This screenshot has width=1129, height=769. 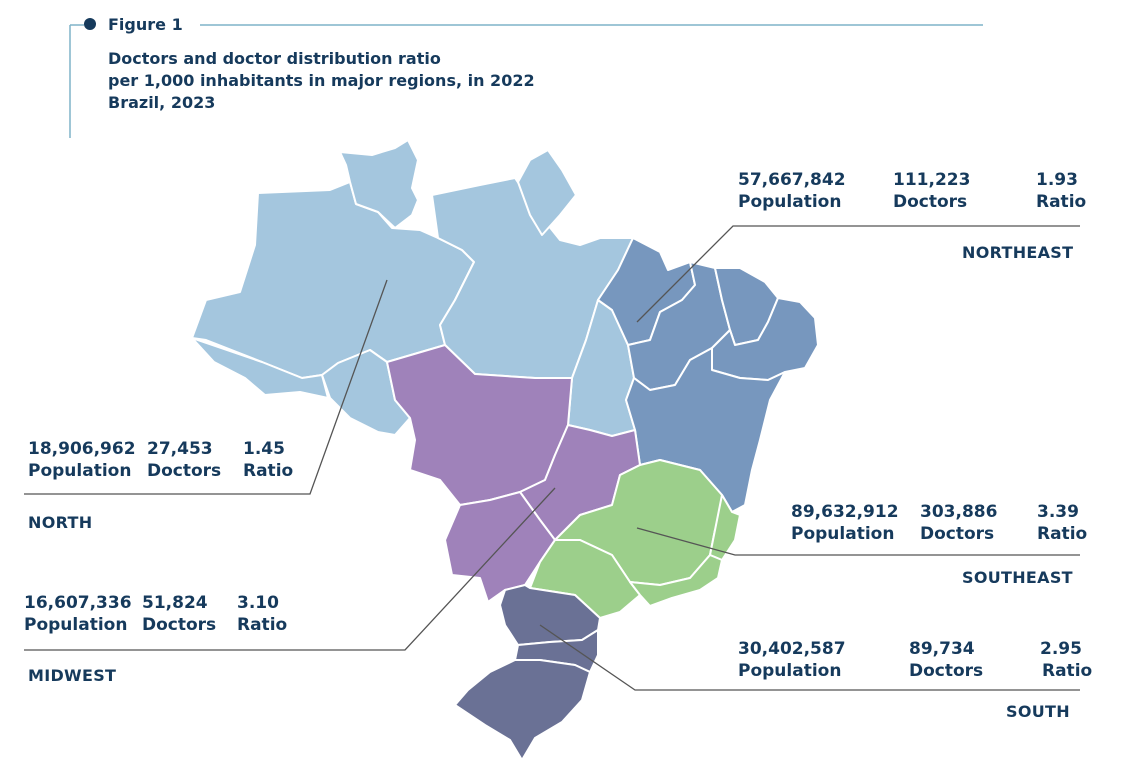 What do you see at coordinates (274, 58) in the screenshot?
I see `figure-title-line-1: Doctors and doctor distribution ratio` at bounding box center [274, 58].